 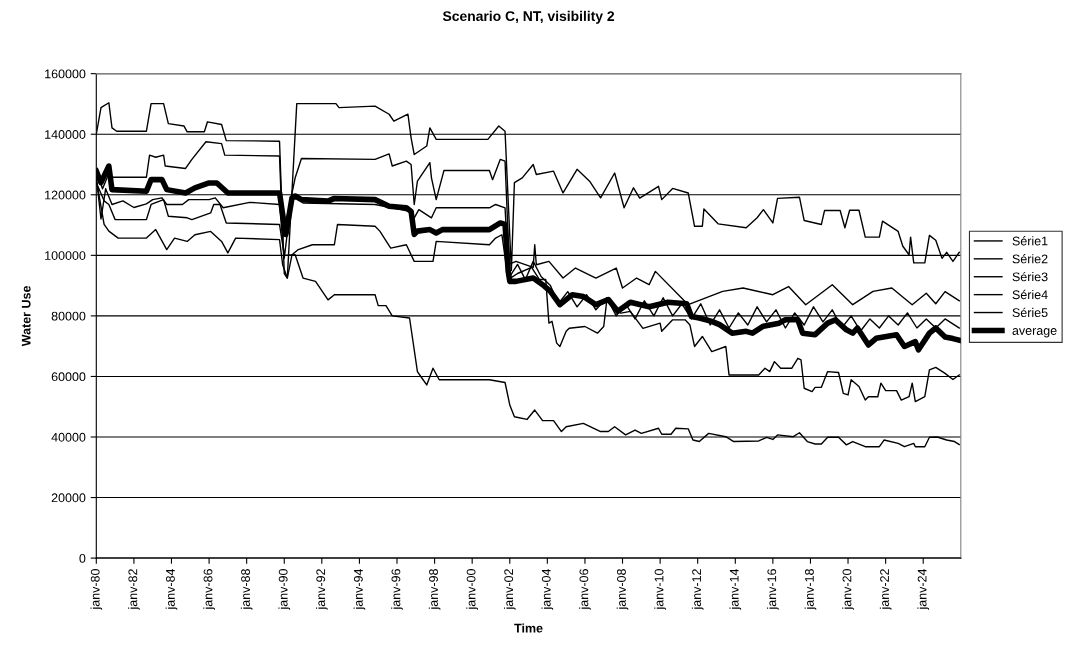 What do you see at coordinates (472, 589) in the screenshot?
I see `x-tick-label: janv-00` at bounding box center [472, 589].